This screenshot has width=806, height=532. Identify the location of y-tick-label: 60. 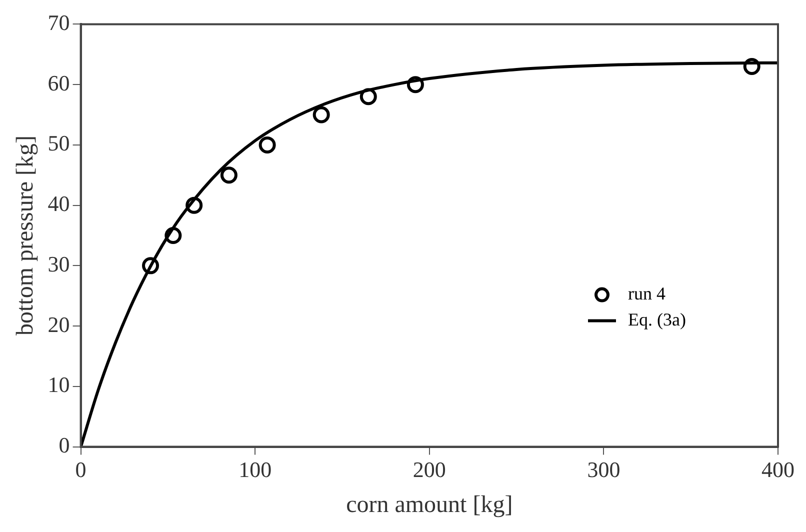
(59, 83).